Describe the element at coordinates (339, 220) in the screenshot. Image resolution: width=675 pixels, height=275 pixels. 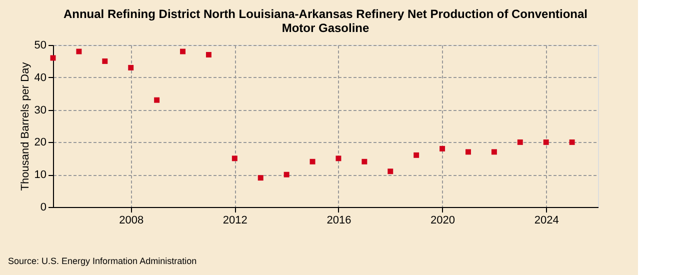
I see `x-tick-label: 2016` at that location.